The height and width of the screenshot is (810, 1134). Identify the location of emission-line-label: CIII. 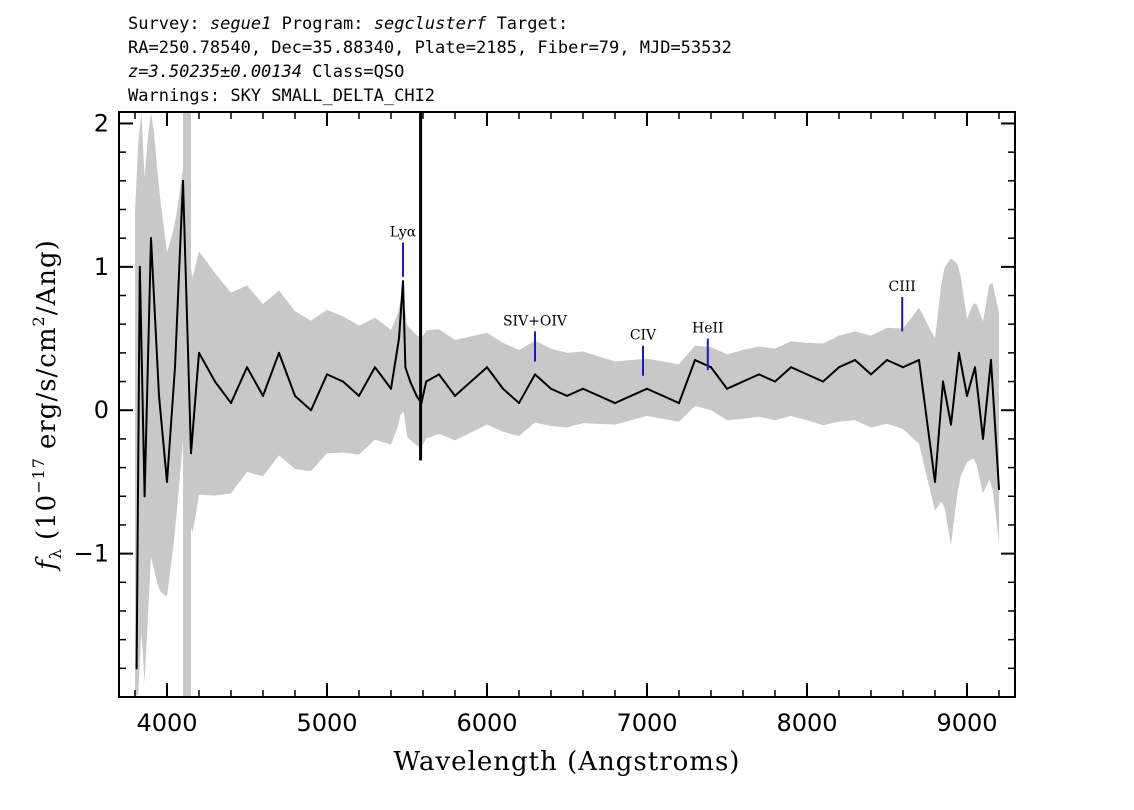
(902, 287).